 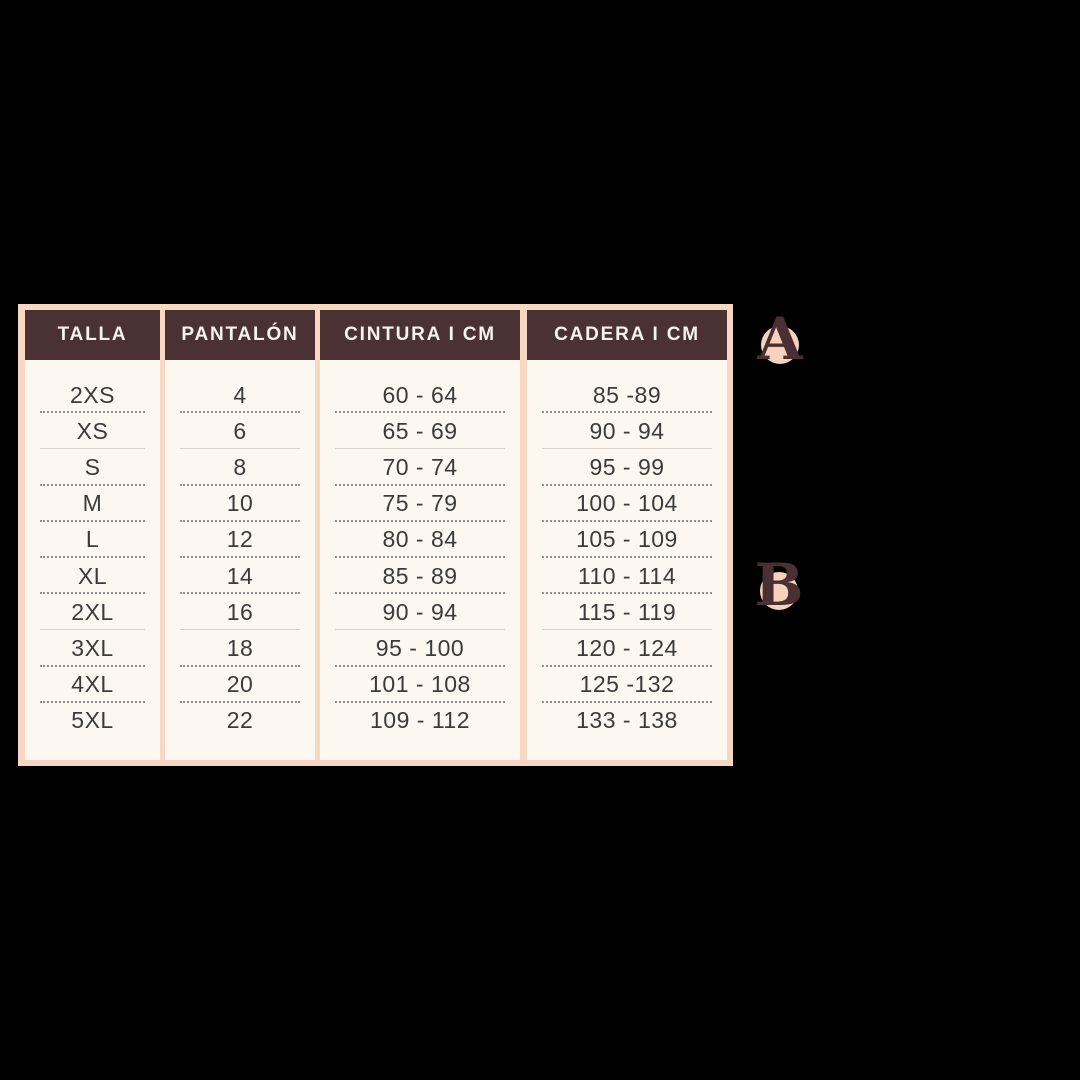 What do you see at coordinates (627, 431) in the screenshot?
I see `cell-cadera-2: 90 - 94` at bounding box center [627, 431].